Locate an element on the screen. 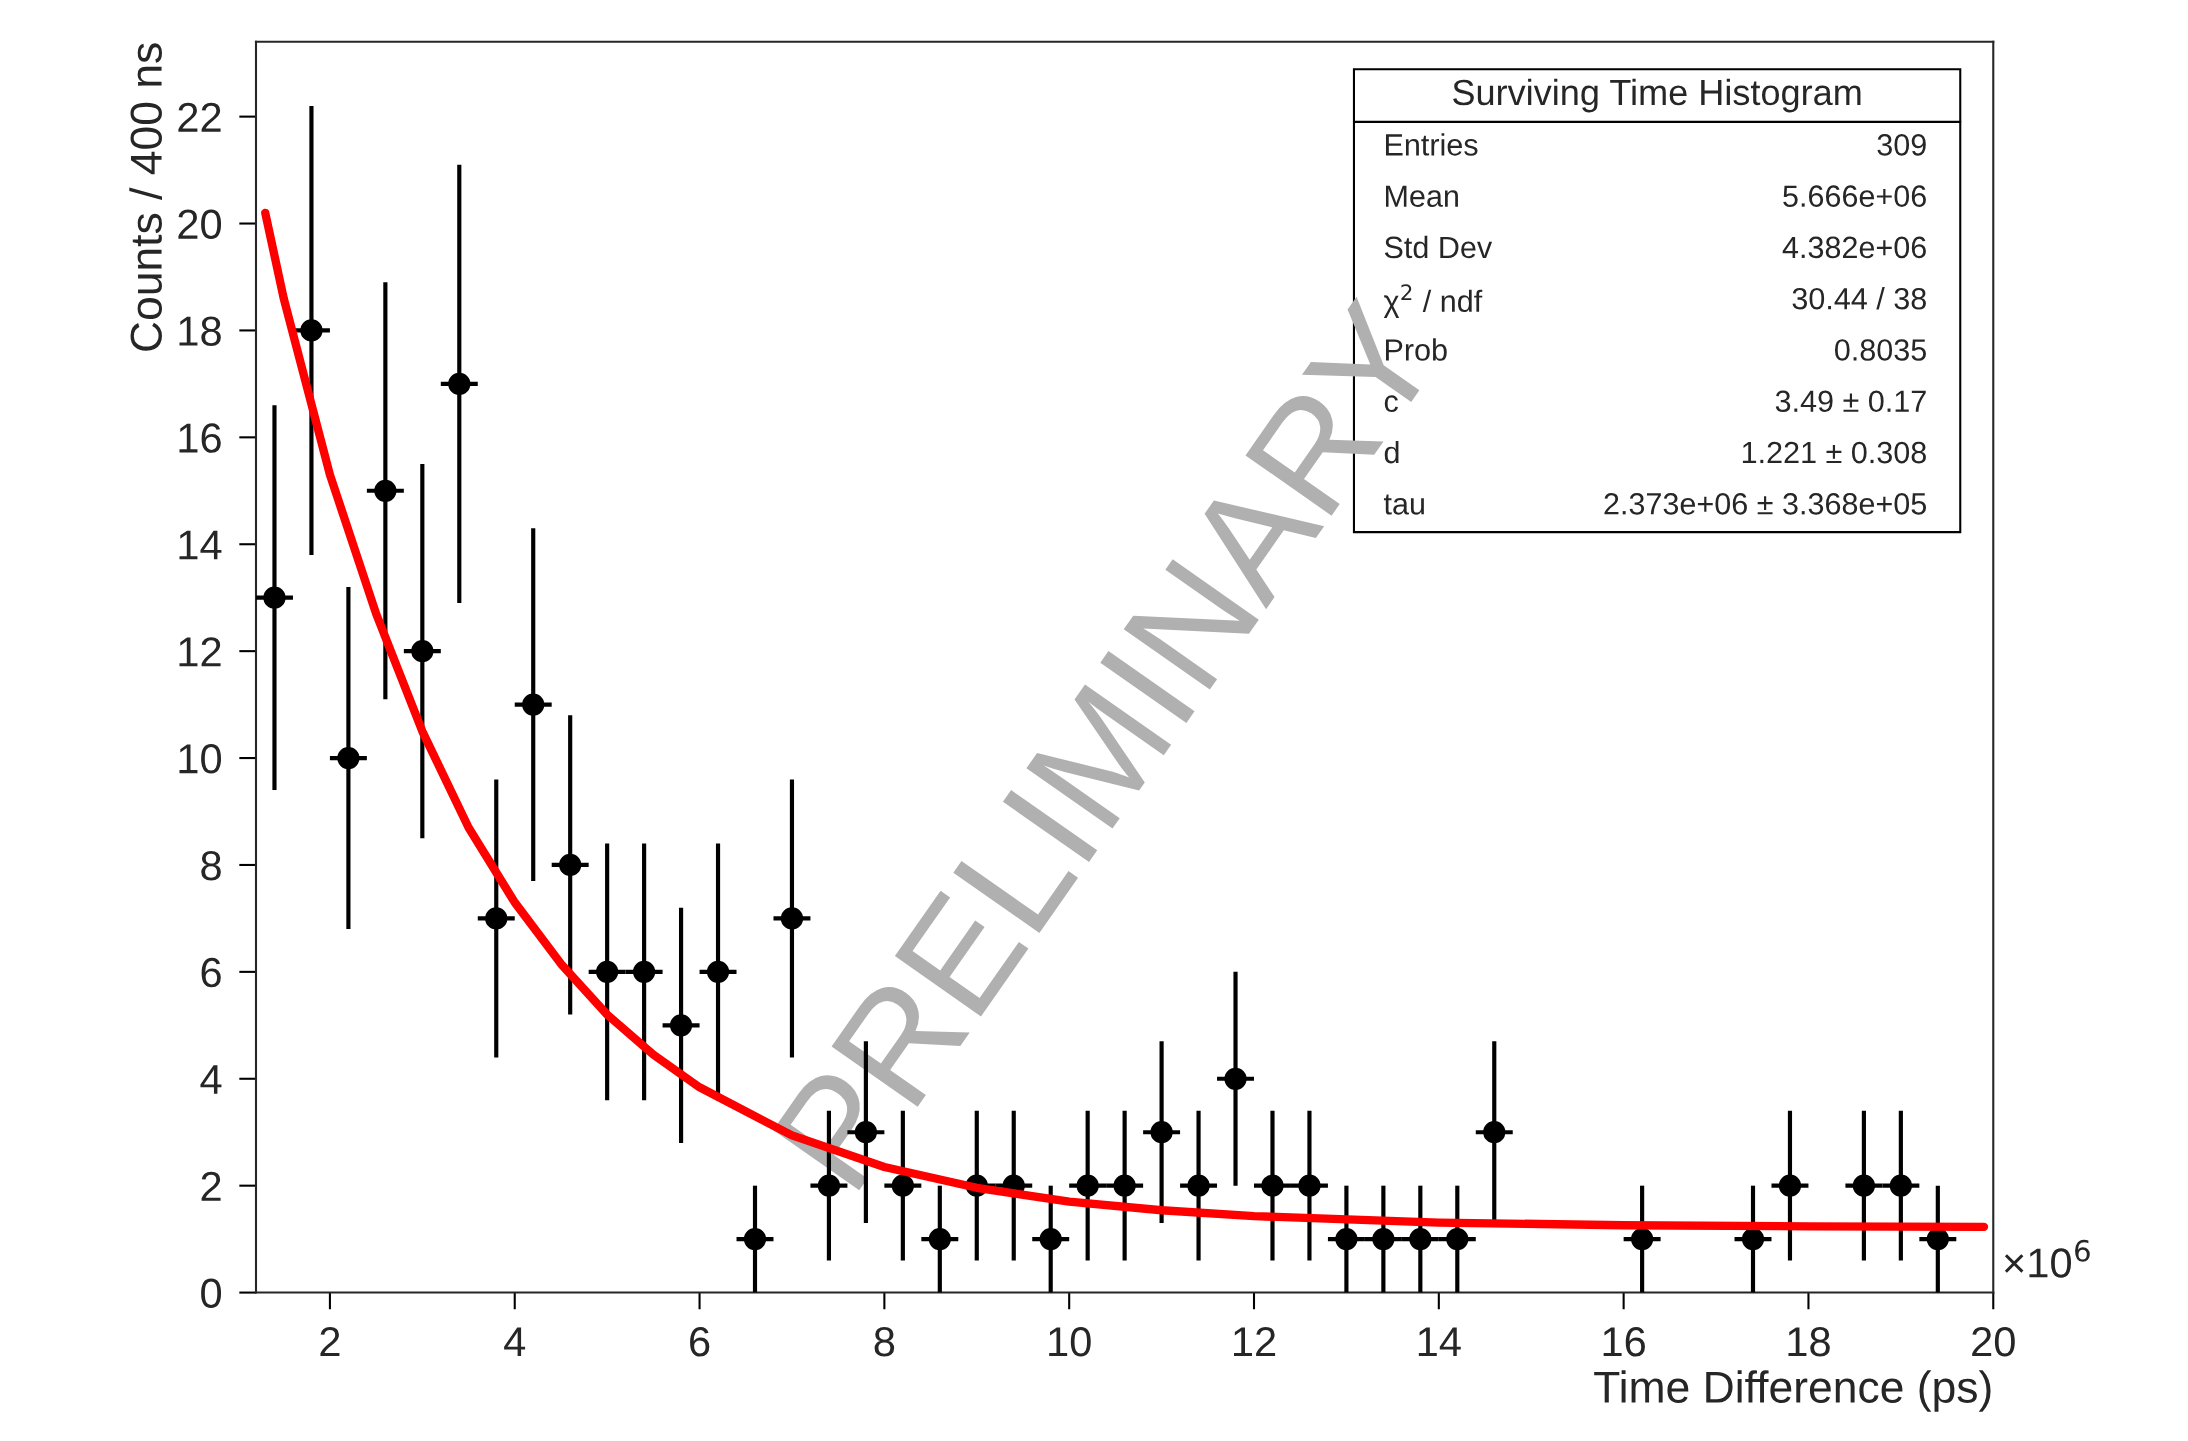 Image resolution: width=2188 pixels, height=1441 pixels. y-tick-label: 0 is located at coordinates (211, 1293).